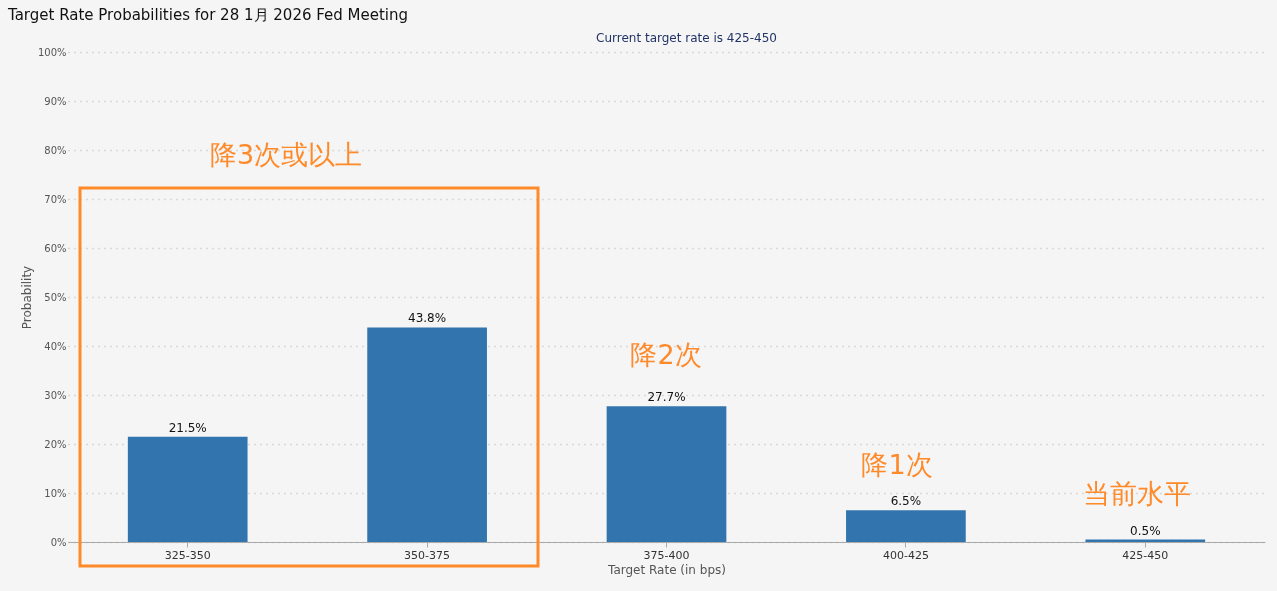  What do you see at coordinates (208, 15) in the screenshot?
I see `chart-title: Target Rate Probabilities for 28 1月 2026 Fed Meeting` at bounding box center [208, 15].